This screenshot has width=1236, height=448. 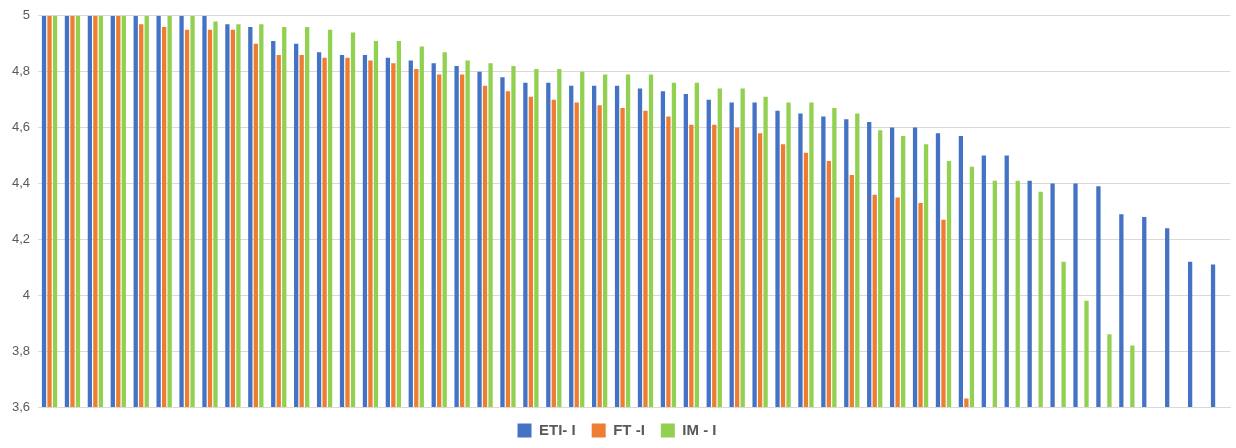 What do you see at coordinates (557, 429) in the screenshot?
I see `legend-label: ETI- I` at bounding box center [557, 429].